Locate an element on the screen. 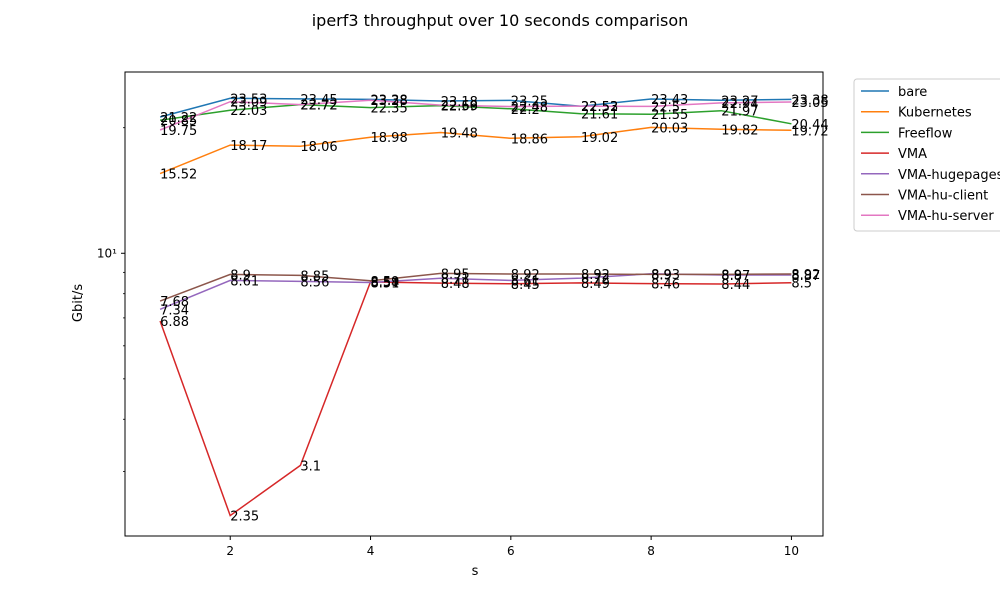 This screenshot has height=600, width=1000. series-line-bare is located at coordinates (475, 107).